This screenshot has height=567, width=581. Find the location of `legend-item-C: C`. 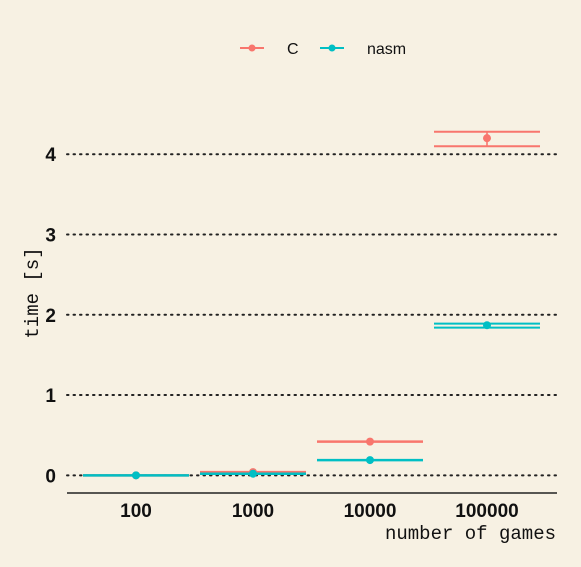

legend-item-C: C is located at coordinates (269, 49).